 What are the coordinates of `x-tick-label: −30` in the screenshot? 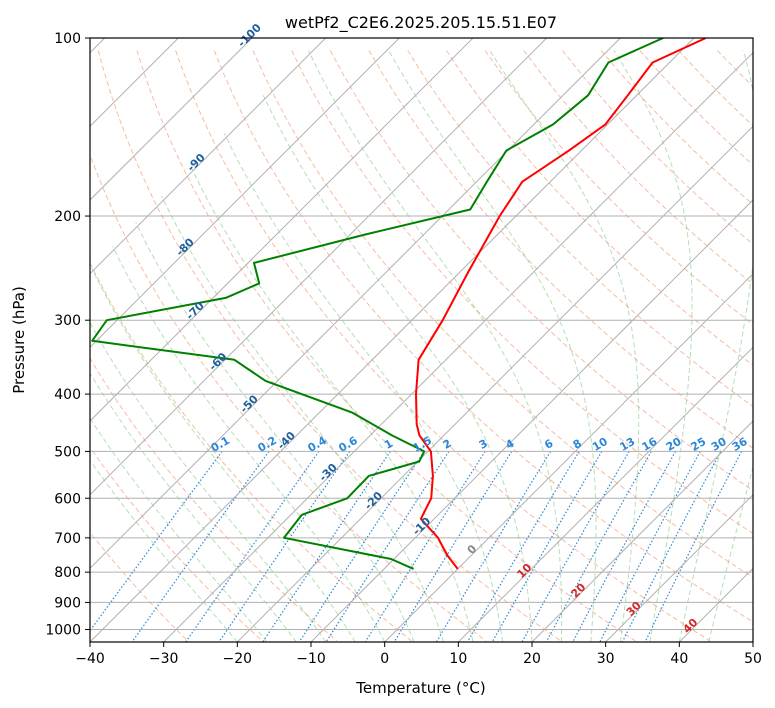 It's located at (164, 659).